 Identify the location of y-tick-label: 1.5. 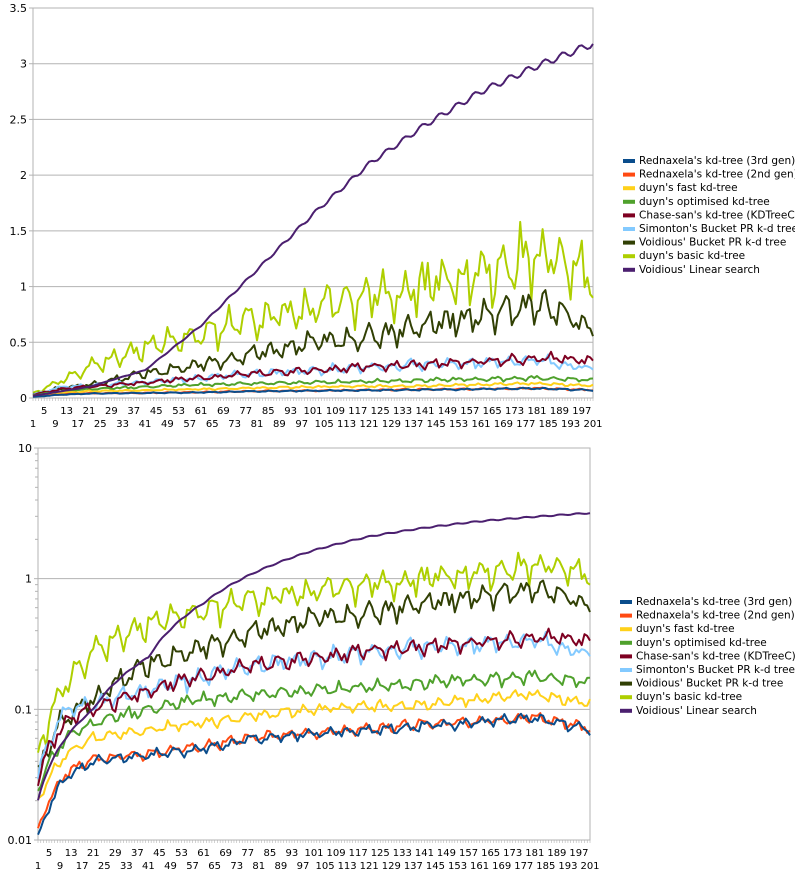
(19, 231).